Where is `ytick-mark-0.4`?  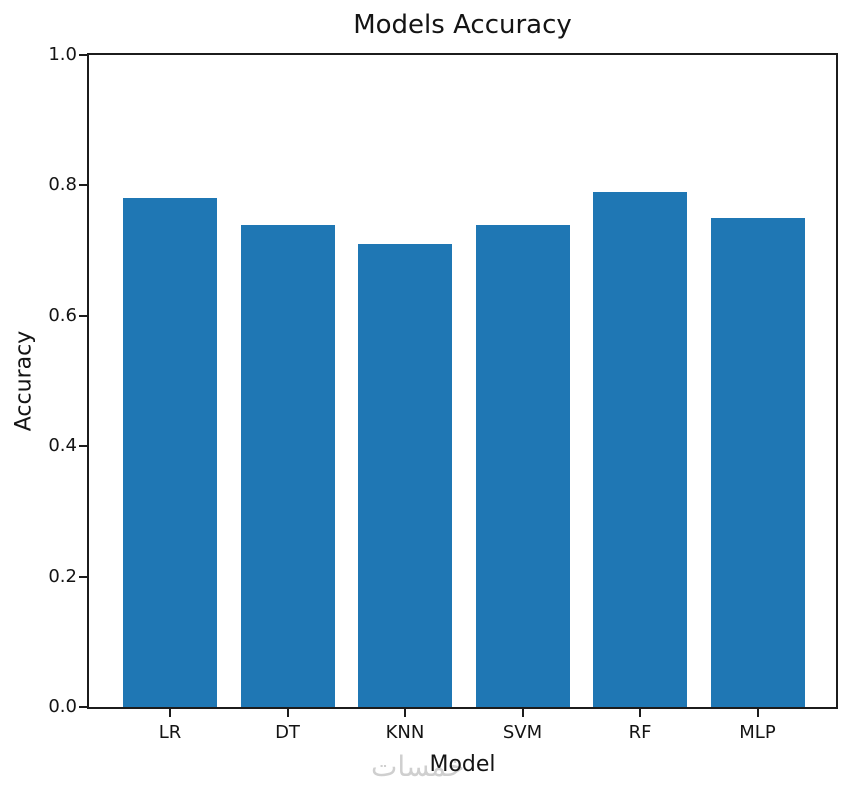
ytick-mark-0.4 is located at coordinates (83, 446).